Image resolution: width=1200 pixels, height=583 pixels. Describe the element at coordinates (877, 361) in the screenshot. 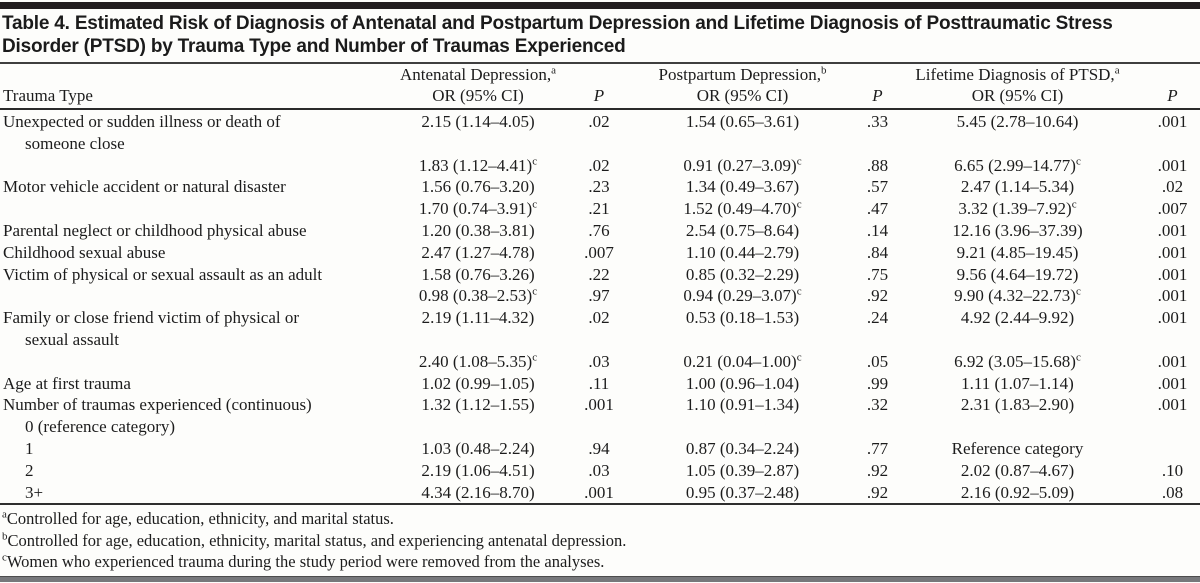

I see `p-value-cell: .05` at that location.